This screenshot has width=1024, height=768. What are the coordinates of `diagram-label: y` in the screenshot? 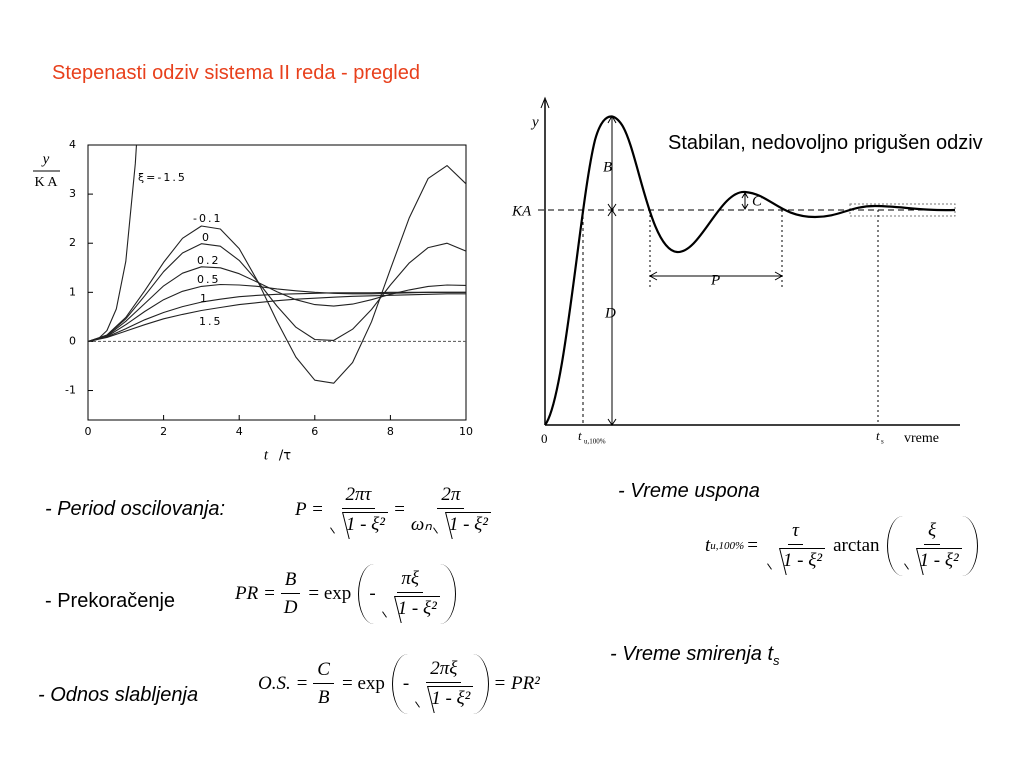 It's located at (534, 122).